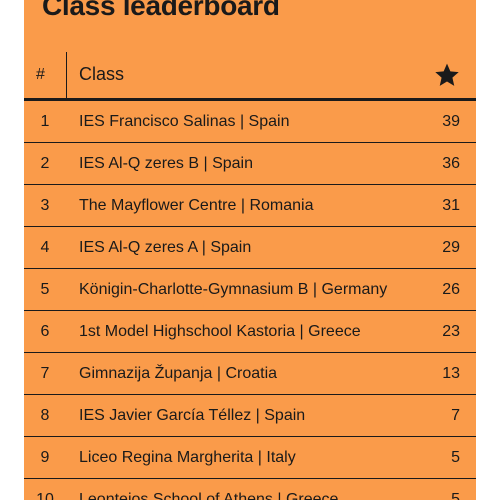  I want to click on rank-cell: 6, so click(45, 331).